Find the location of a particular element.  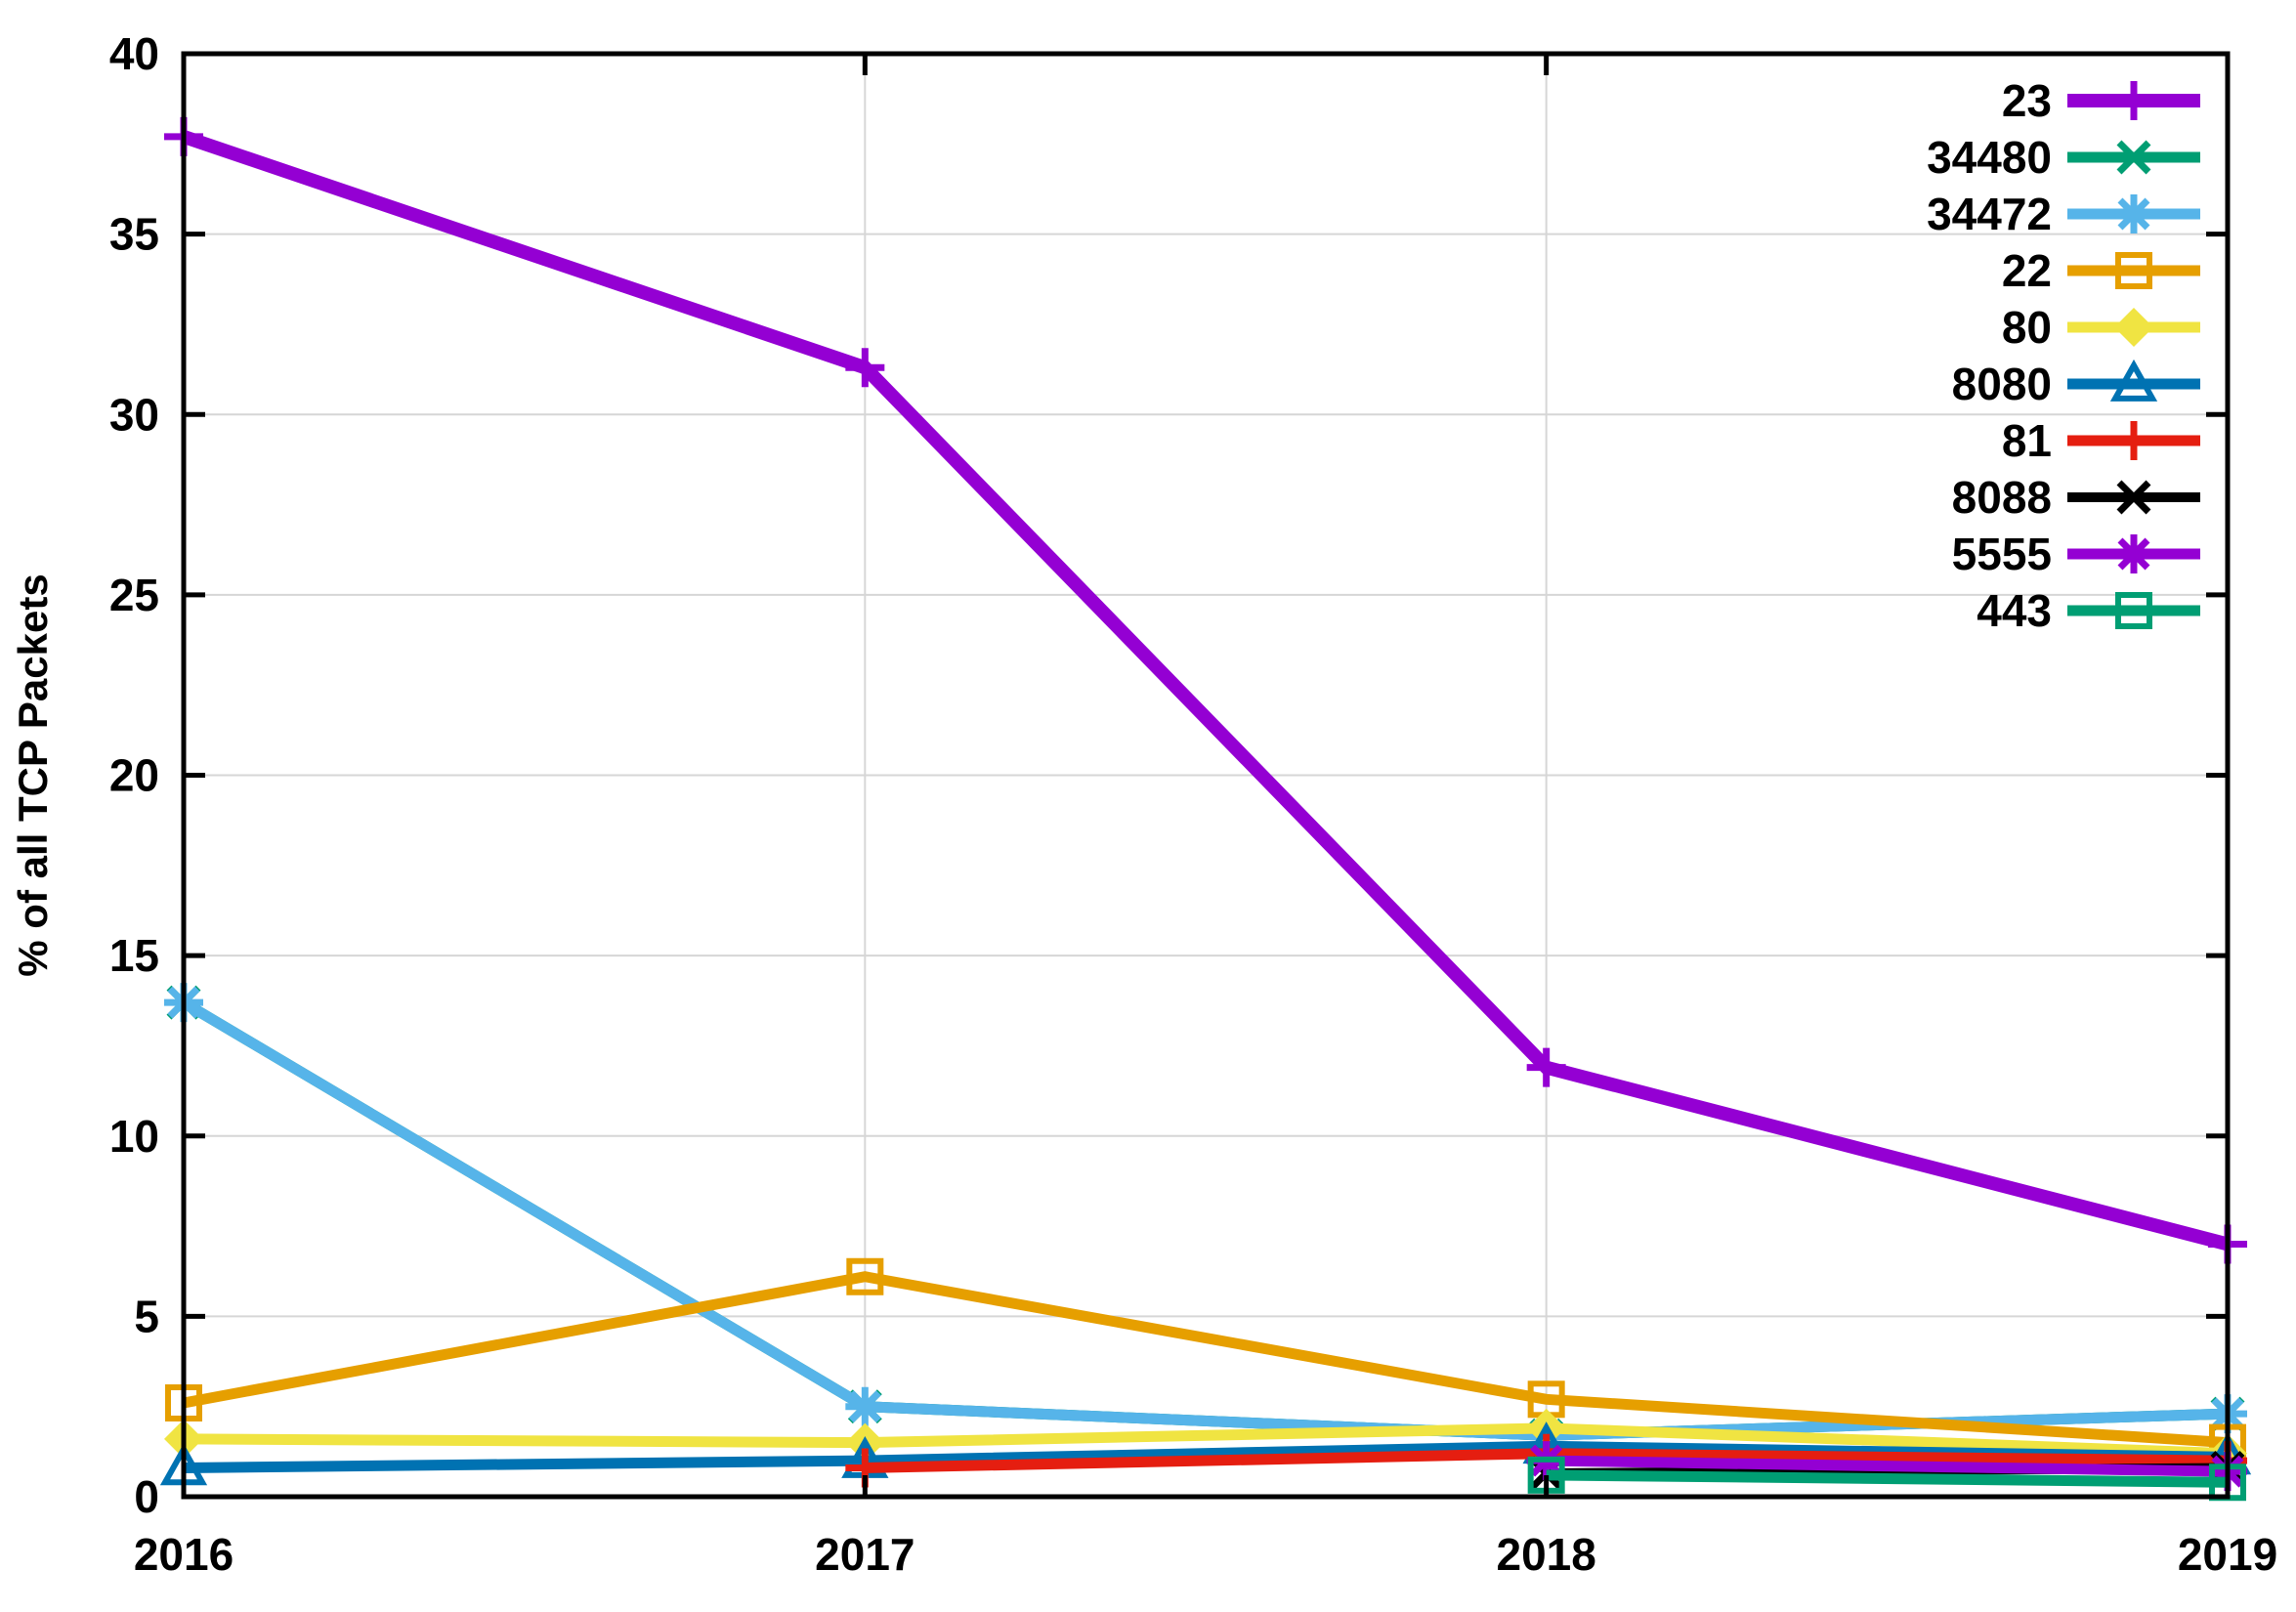

legend-entry-5555: 5555 is located at coordinates (2076, 554).